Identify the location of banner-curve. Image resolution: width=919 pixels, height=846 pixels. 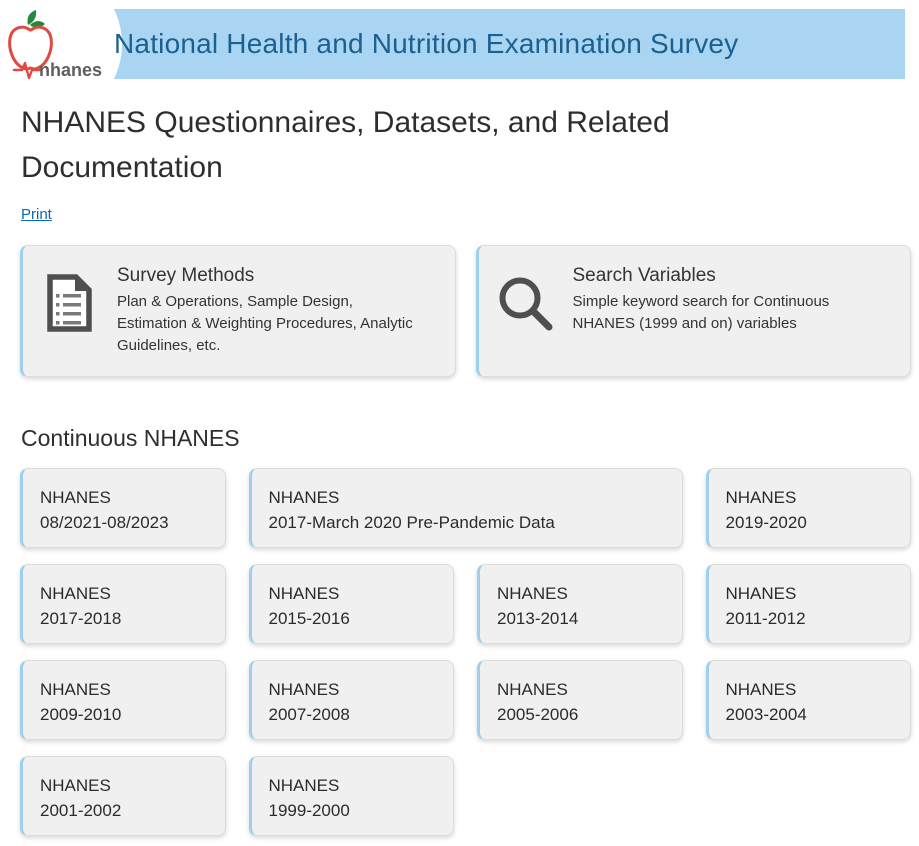
(61, 45).